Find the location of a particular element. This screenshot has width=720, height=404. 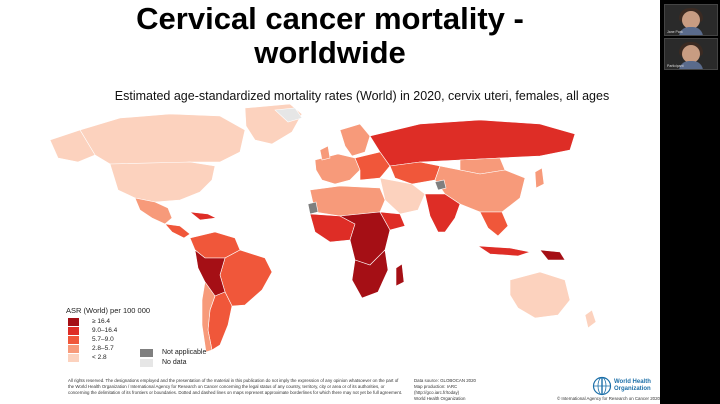

video-tile: Participant is located at coordinates (691, 54).